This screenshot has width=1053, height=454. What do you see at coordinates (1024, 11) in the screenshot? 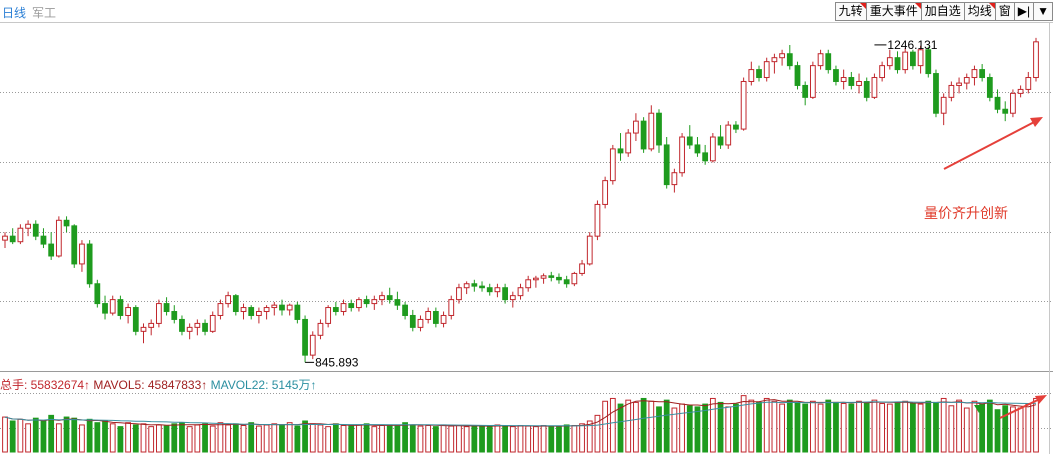
I see `goto-end-icon: ▶|` at bounding box center [1024, 11].